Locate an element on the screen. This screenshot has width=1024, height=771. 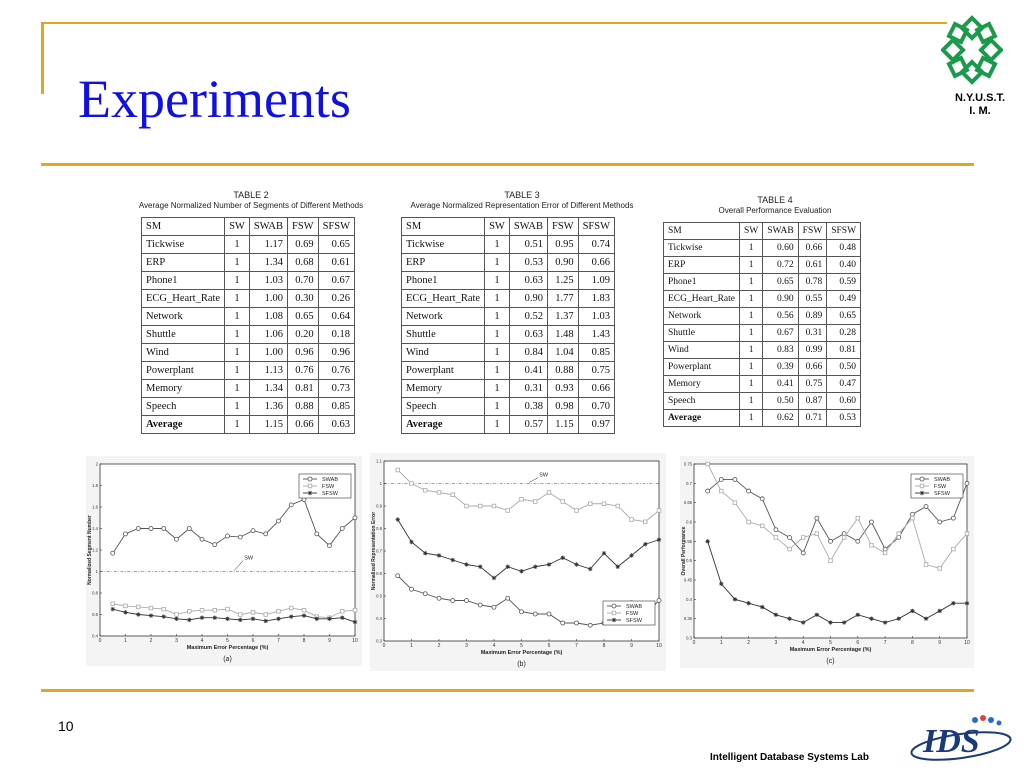
table4-header-swab: SWAB is located at coordinates (780, 231).